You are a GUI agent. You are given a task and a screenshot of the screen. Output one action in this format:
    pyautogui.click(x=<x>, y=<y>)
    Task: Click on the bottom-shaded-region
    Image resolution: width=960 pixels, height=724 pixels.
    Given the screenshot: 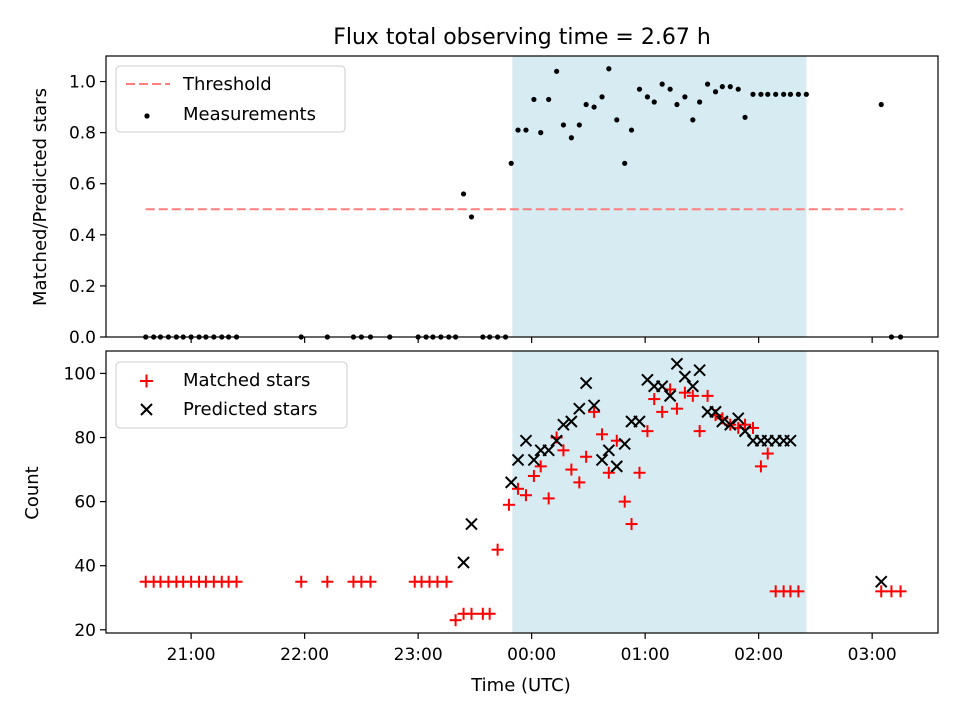 What is the action you would take?
    pyautogui.click(x=659, y=492)
    